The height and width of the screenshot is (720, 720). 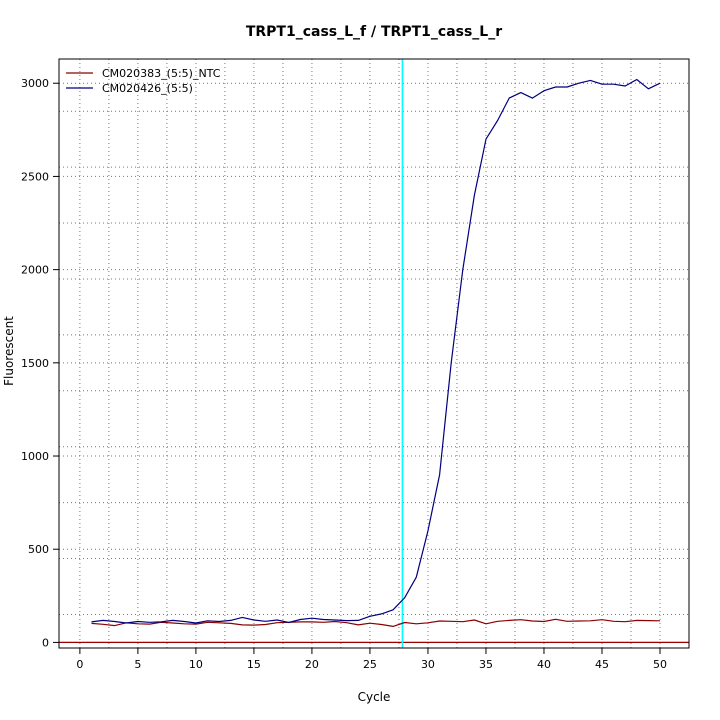 What do you see at coordinates (312, 664) in the screenshot?
I see `x-tick-label-4: 20` at bounding box center [312, 664].